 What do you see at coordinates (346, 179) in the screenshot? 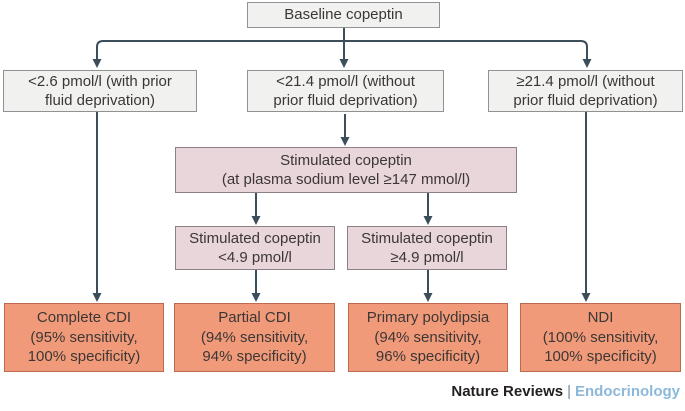
I see `box-label-line: (at plasma sodium level ≥147 mmol/l)` at bounding box center [346, 179].